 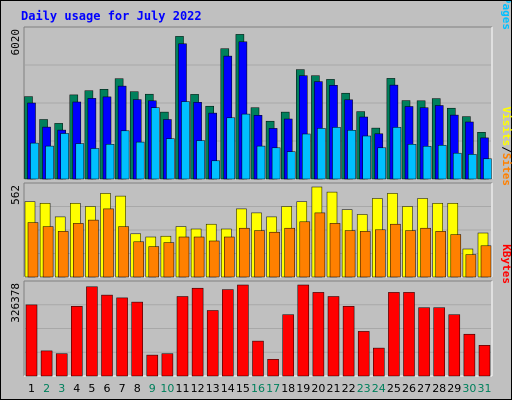 I want to click on x-tick-label-day-30: 30, so click(x=469, y=388).